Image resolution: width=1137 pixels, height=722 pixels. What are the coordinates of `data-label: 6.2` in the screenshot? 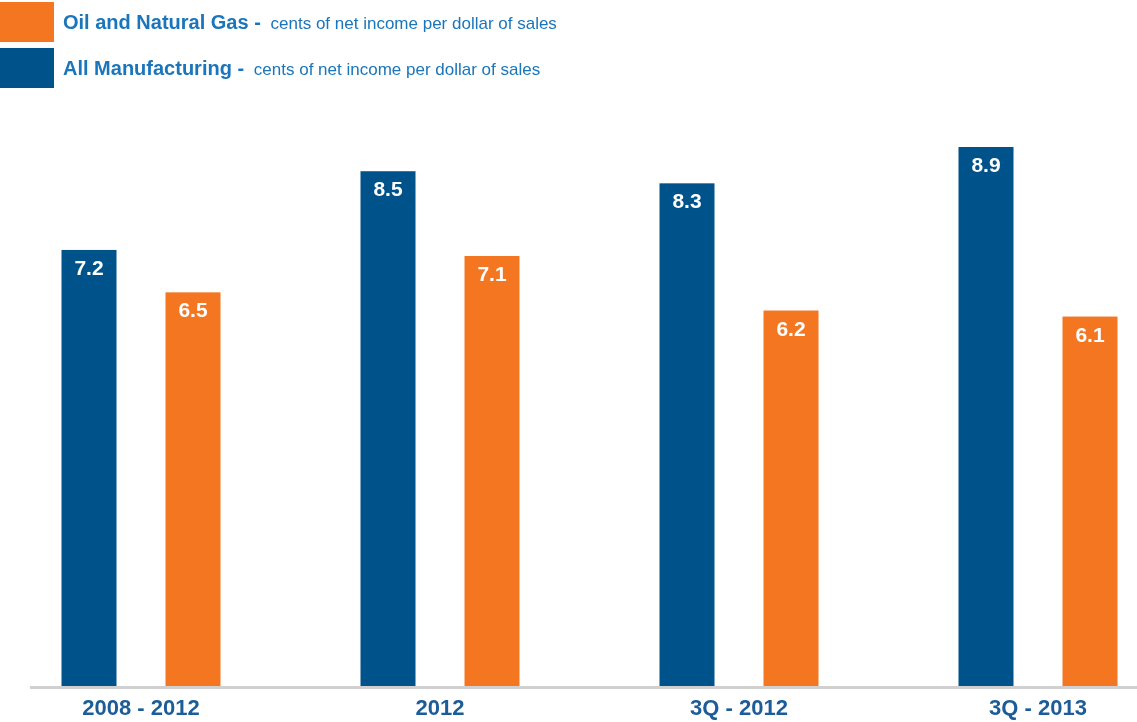 It's located at (791, 328).